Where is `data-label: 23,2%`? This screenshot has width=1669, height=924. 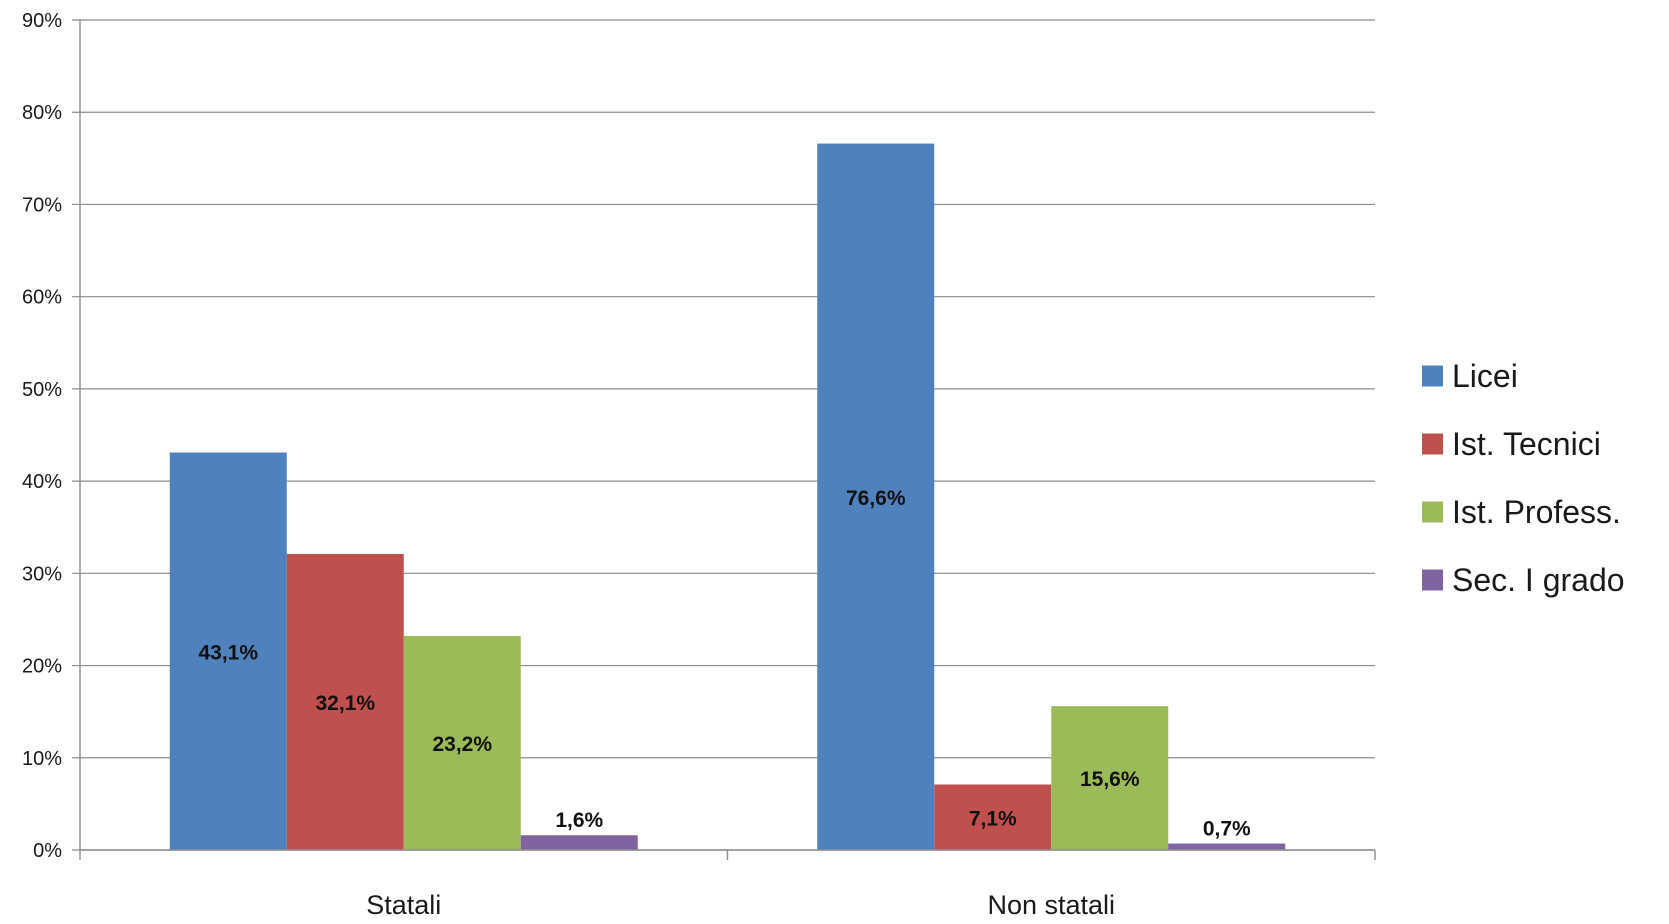
data-label: 23,2% is located at coordinates (462, 744).